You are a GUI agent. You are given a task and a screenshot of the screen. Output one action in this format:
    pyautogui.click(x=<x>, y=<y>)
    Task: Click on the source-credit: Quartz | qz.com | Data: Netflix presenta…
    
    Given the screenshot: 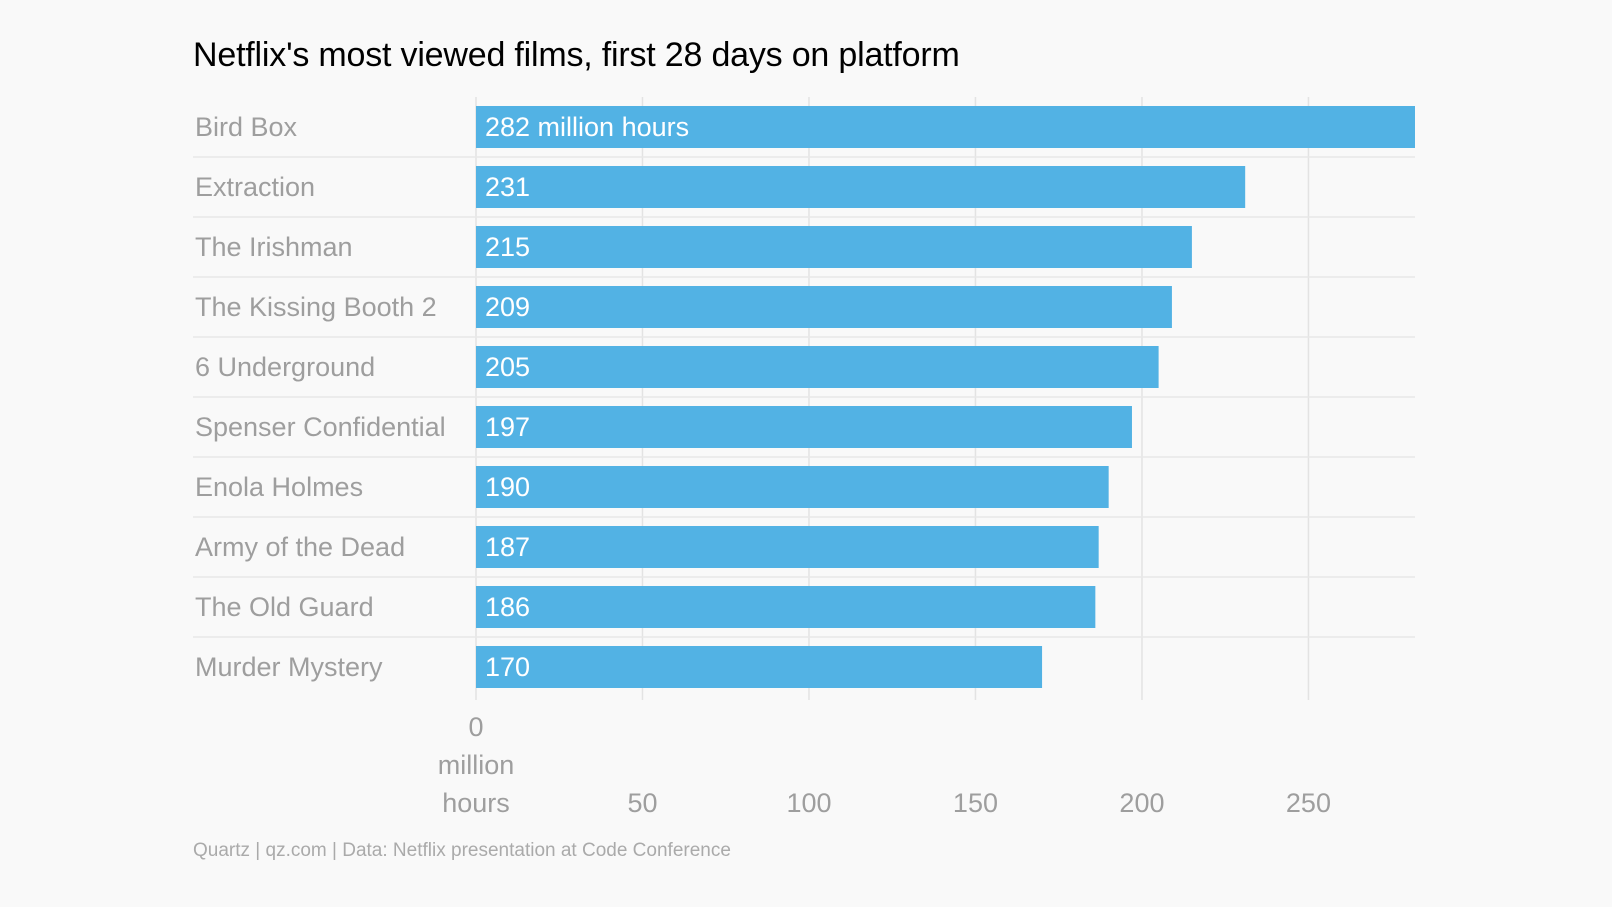 What is the action you would take?
    pyautogui.click(x=462, y=850)
    